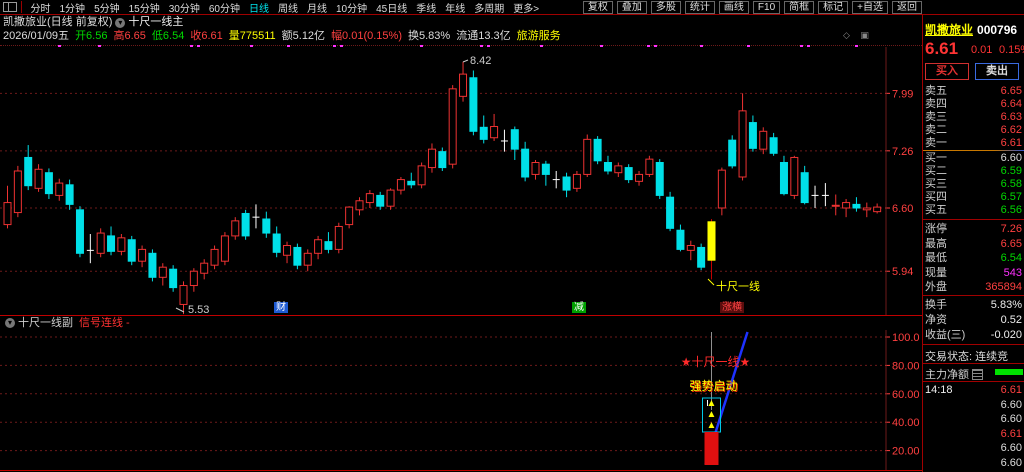 Image resolution: width=1024 pixels, height=472 pixels. I want to click on action-button-统计: 统计, so click(699, 7).